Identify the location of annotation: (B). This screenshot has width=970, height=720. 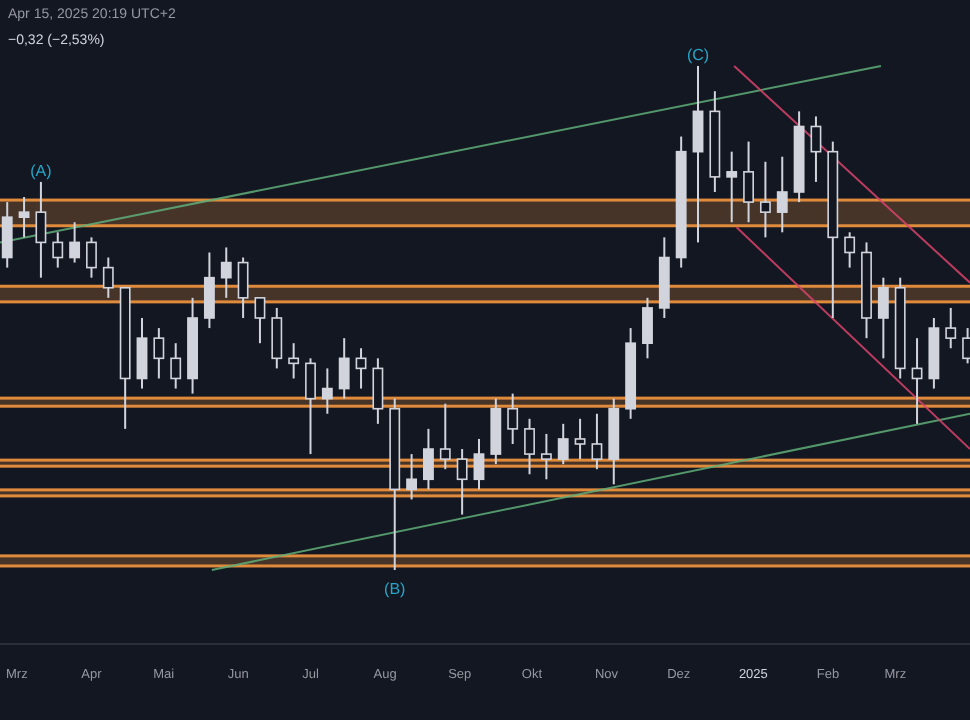
(395, 589).